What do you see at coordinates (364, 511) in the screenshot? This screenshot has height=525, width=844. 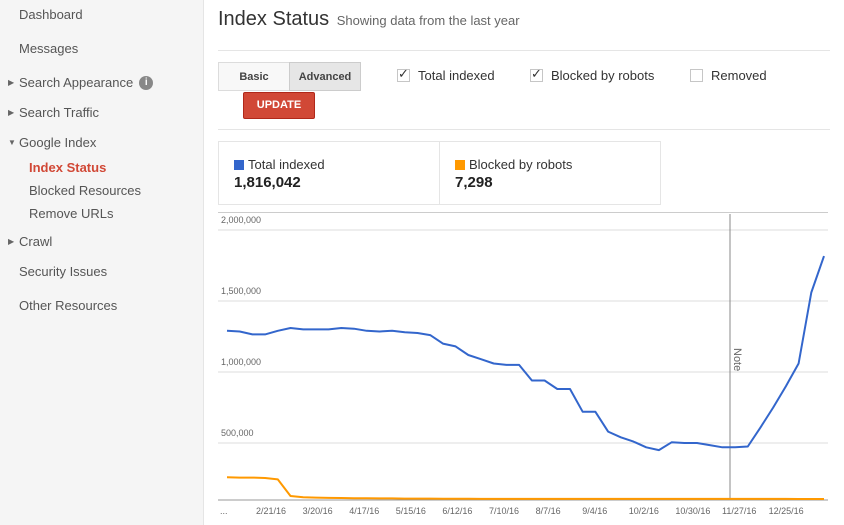 I see `x-tick-label: 4/17/16` at bounding box center [364, 511].